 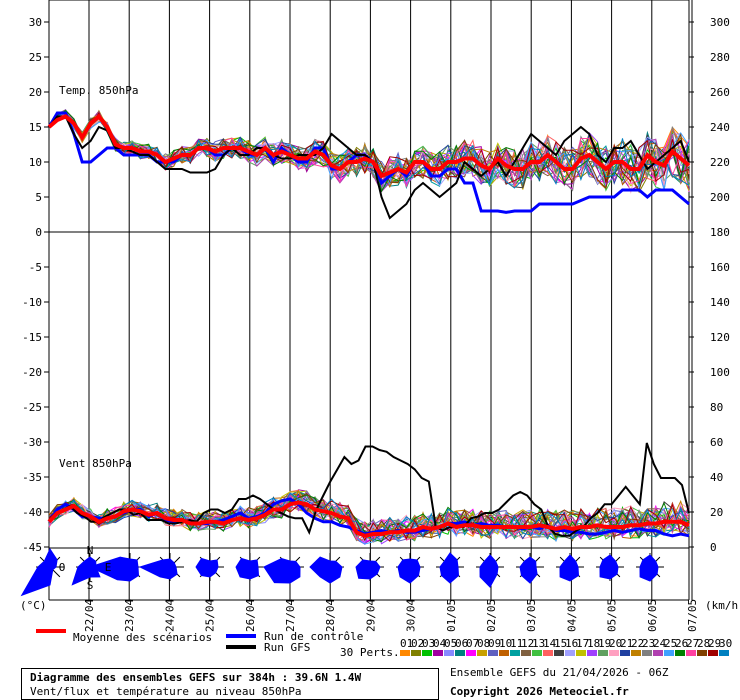 I want to click on perturbation-number: 09, so click(x=494, y=643).